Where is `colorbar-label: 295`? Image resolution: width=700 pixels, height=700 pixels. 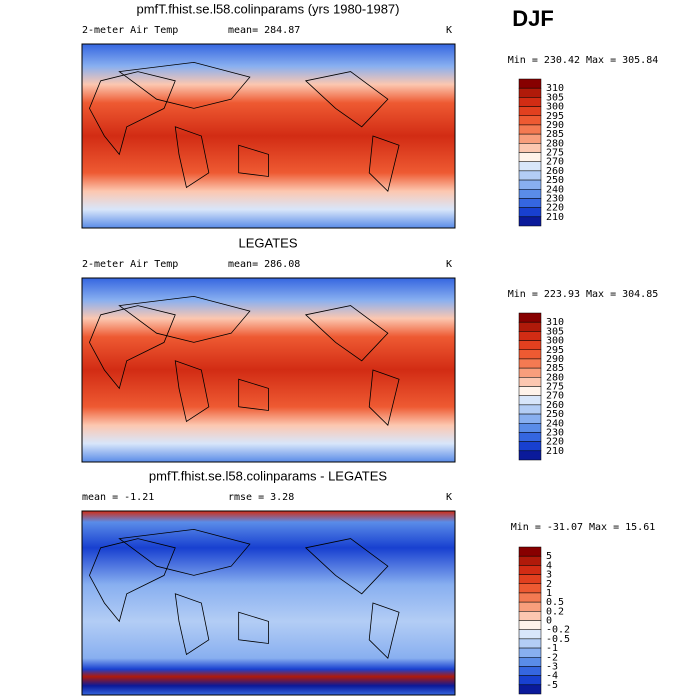
colorbar-label: 295 is located at coordinates (555, 350).